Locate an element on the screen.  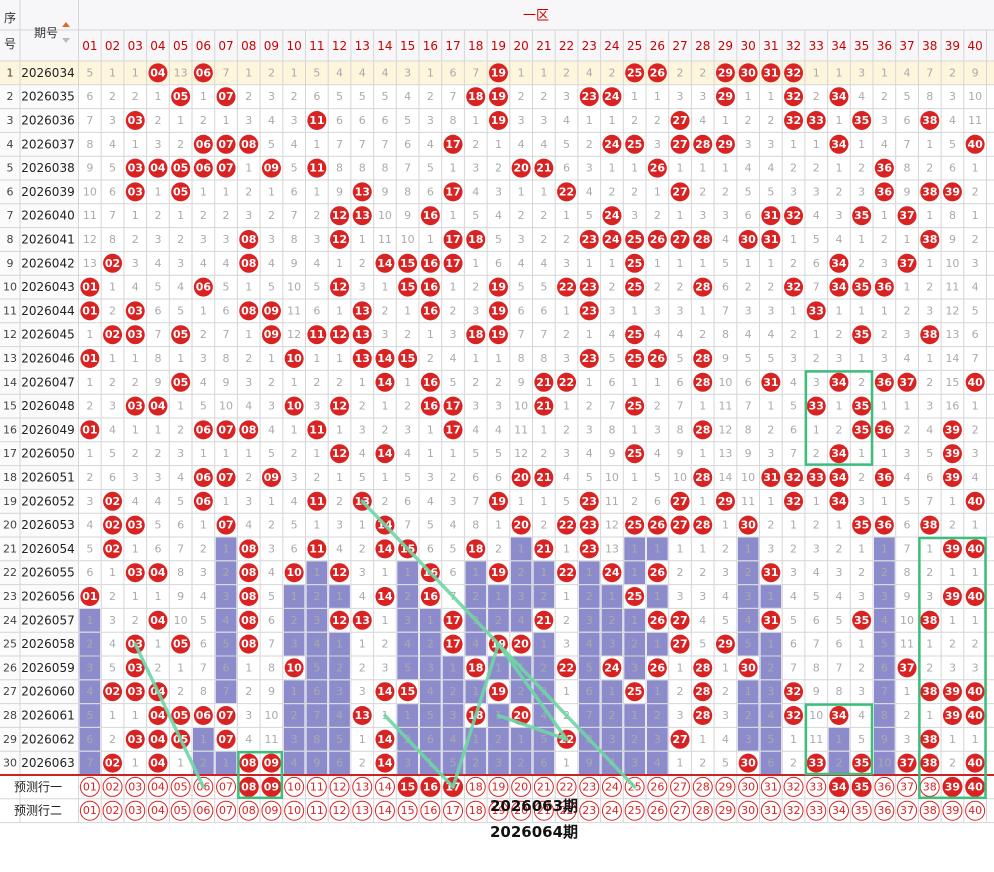
miss-count: 11 is located at coordinates (907, 644).